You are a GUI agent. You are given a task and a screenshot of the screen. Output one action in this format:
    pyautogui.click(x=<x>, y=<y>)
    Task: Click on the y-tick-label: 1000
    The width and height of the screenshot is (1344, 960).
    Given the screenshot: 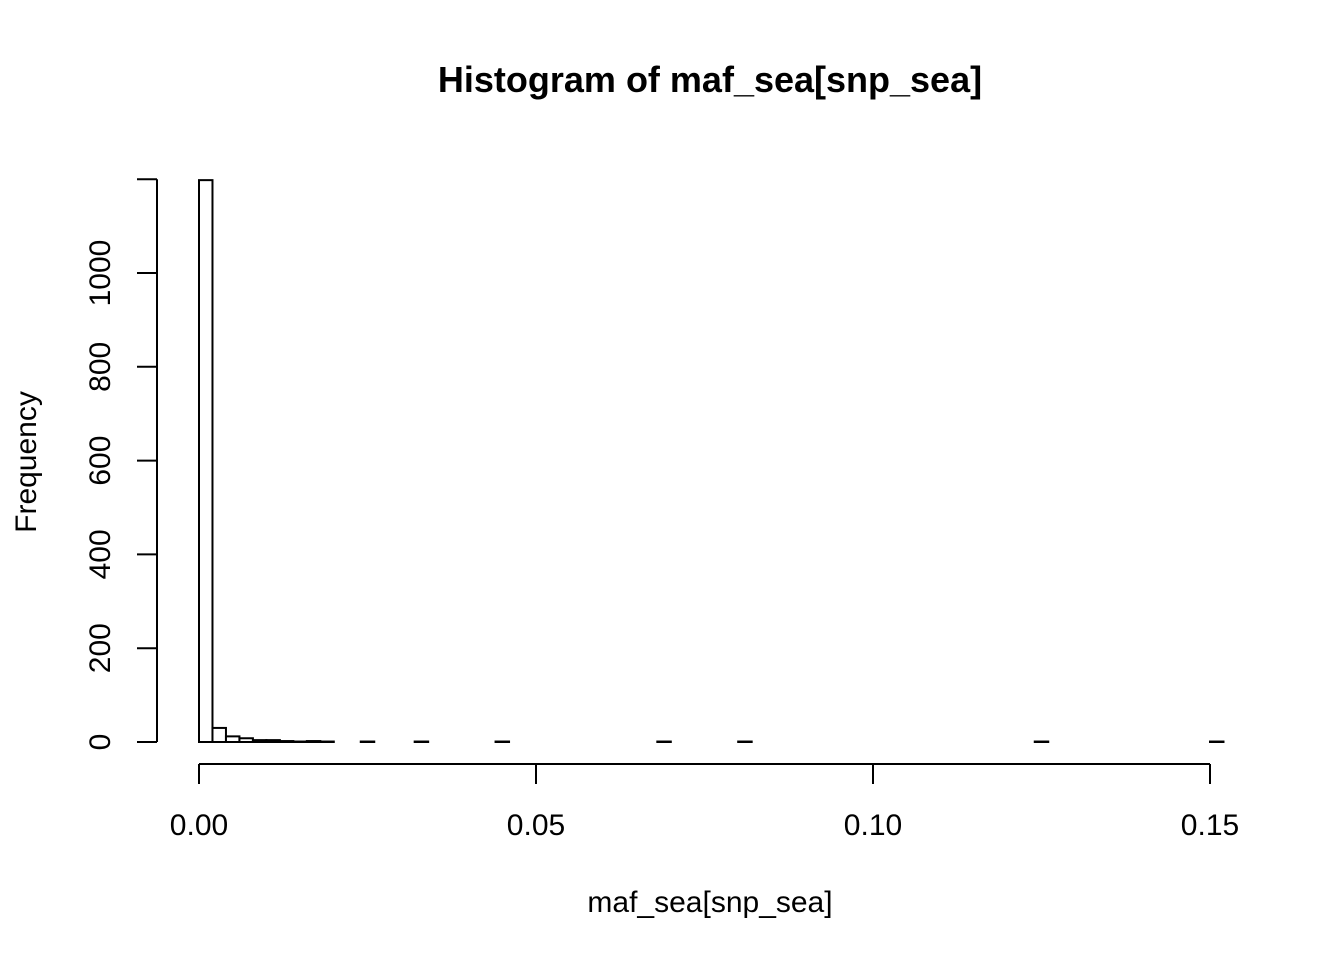 What is the action you would take?
    pyautogui.click(x=100, y=273)
    